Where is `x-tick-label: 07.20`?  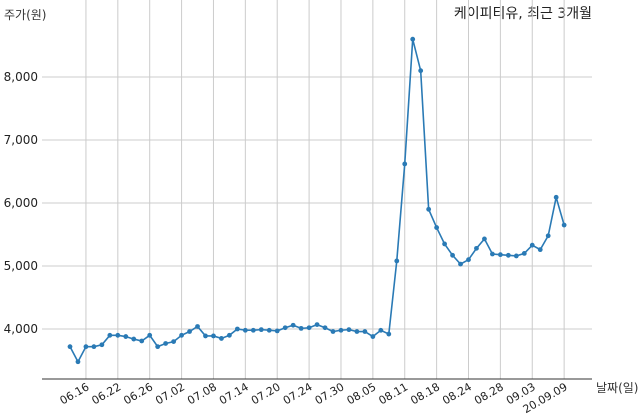
x-tick-label: 07.20 is located at coordinates (266, 393).